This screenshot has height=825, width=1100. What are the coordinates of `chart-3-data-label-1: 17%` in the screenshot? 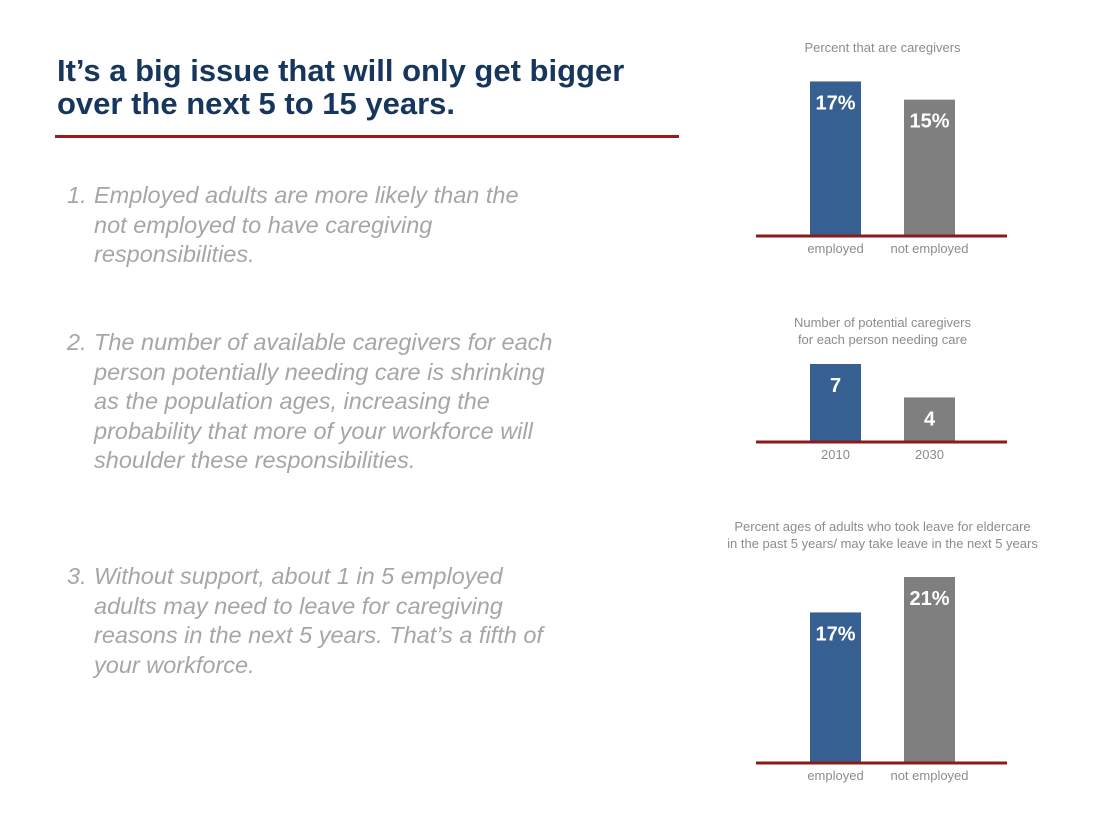 It's located at (835, 634).